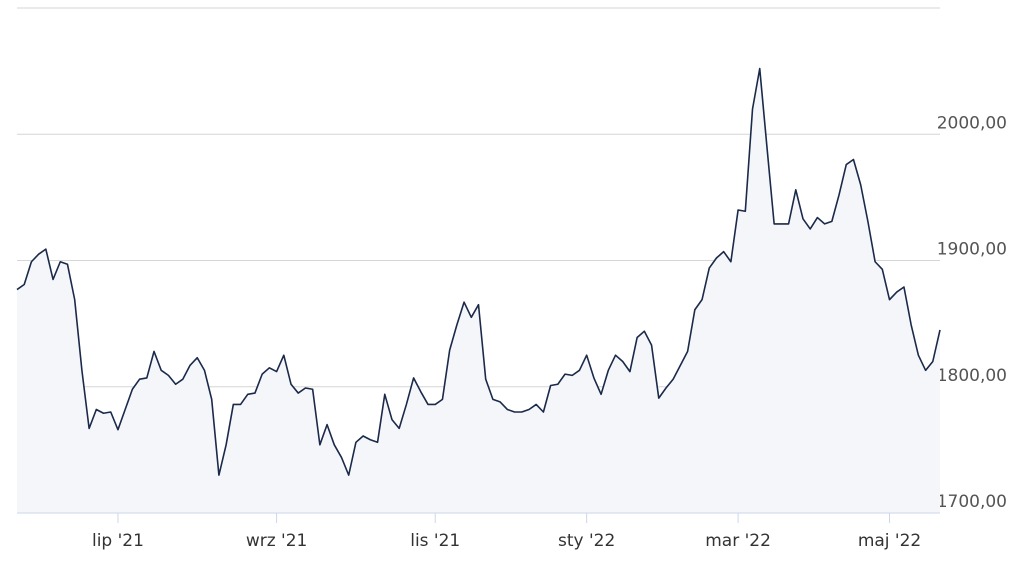  I want to click on x-tick-label: lis '21, so click(435, 541).